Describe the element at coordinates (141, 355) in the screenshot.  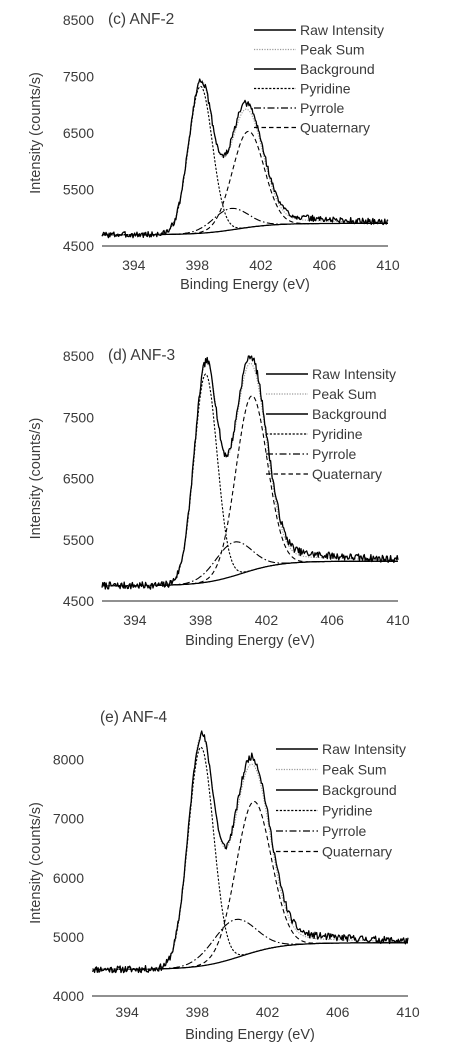
I see `chart-title: (d) ANF-3` at that location.